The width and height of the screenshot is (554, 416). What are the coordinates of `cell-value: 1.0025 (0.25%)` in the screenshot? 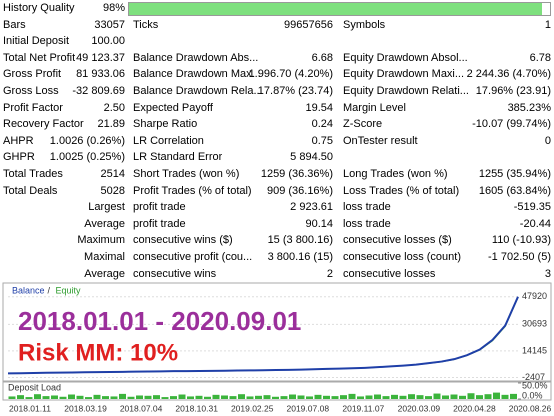 It's located at (87, 157).